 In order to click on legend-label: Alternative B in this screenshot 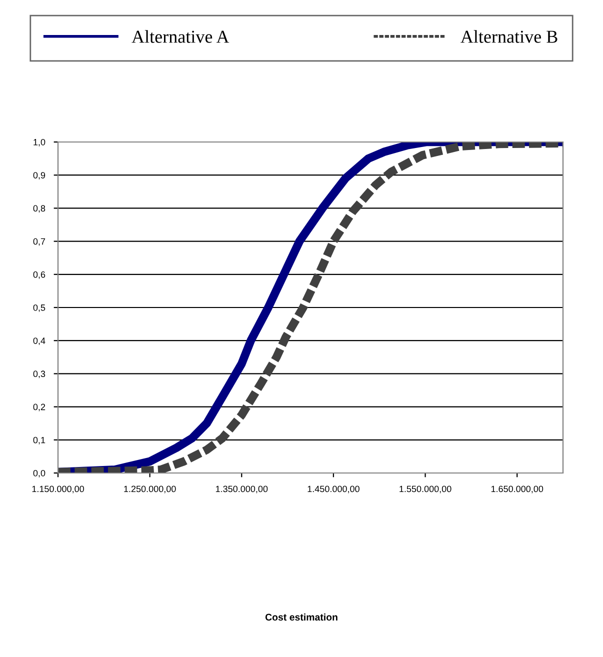, I will do `click(509, 36)`.